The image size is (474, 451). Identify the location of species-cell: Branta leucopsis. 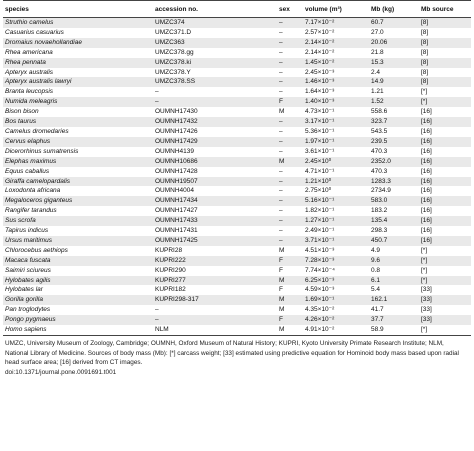
(29, 92).